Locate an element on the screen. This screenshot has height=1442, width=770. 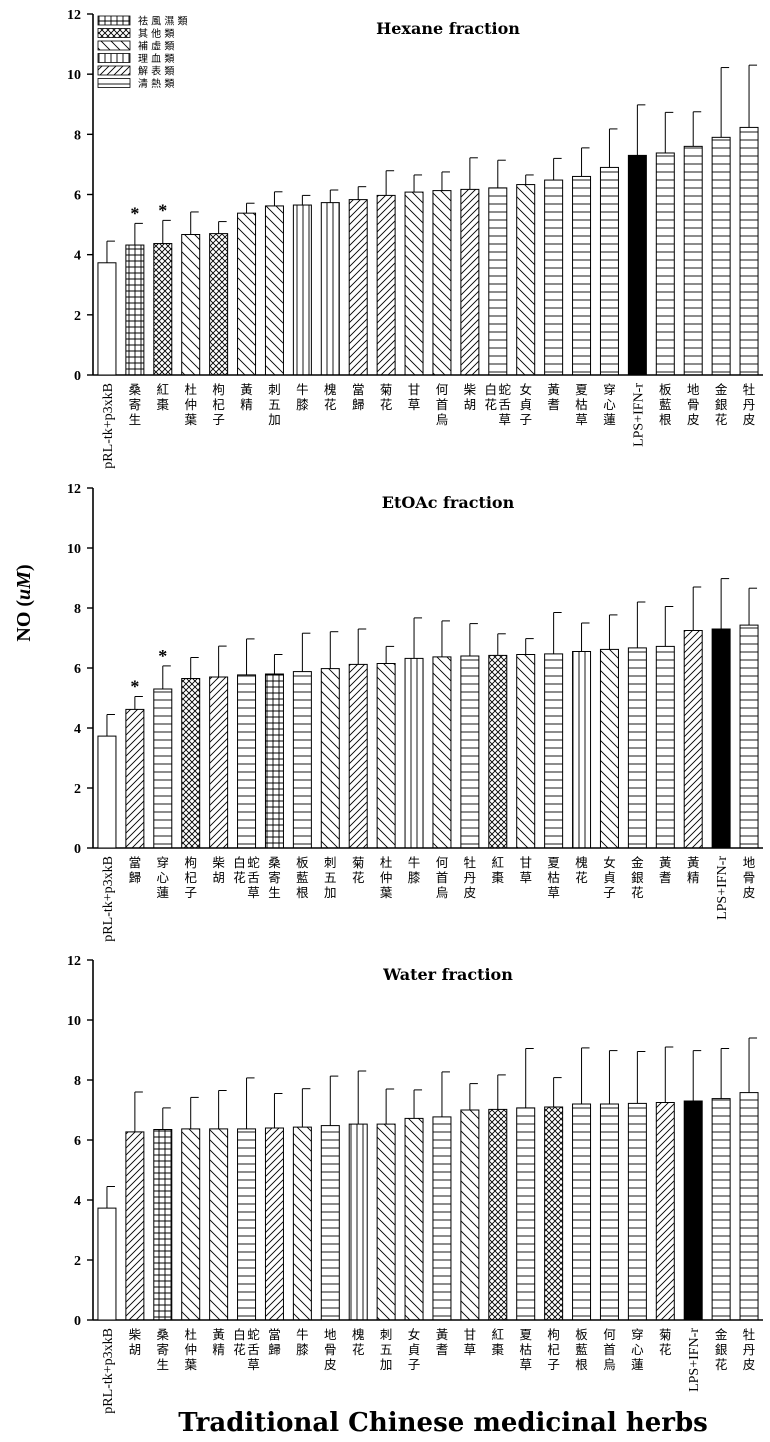
x-axis-label: Traditional Chinese medicinal herbs is located at coordinates (443, 1423).